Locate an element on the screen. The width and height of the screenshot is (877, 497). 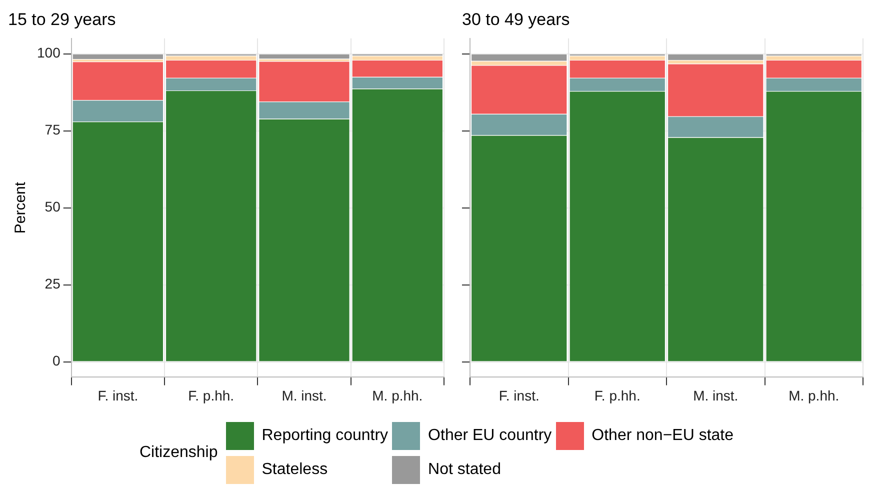
legend-title: Citizenship is located at coordinates (178, 453).